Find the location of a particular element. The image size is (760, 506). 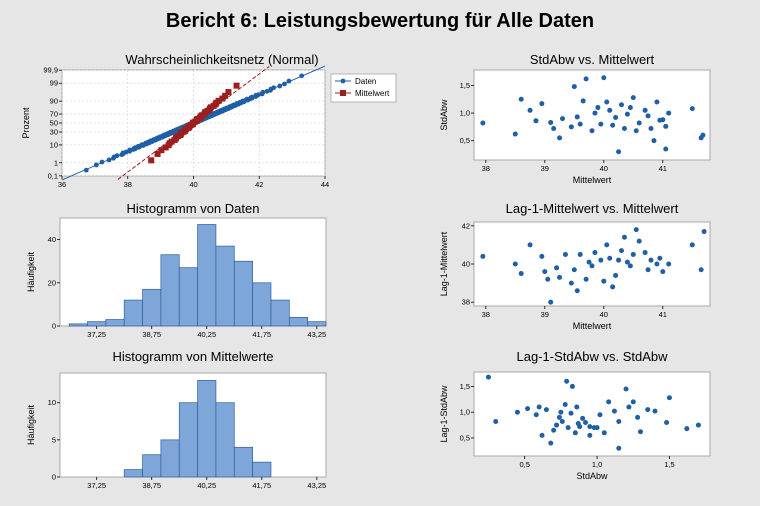

x-tick-label: 39 is located at coordinates (545, 168).